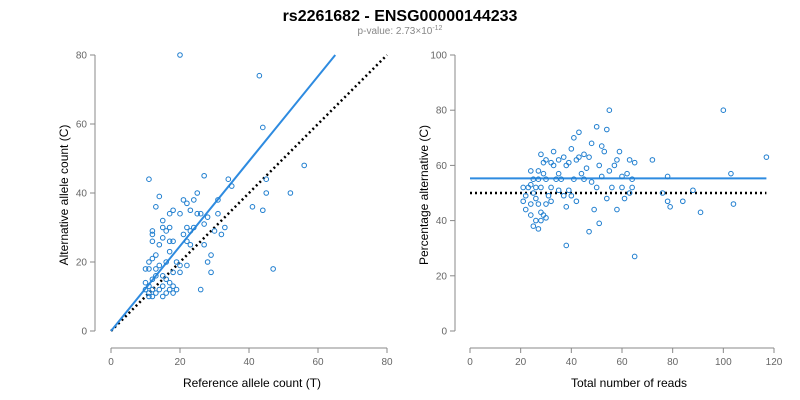 This screenshot has height=400, width=800. What do you see at coordinates (444, 332) in the screenshot?
I see `percentage-alternative-y-tick-label: 0` at bounding box center [444, 332].